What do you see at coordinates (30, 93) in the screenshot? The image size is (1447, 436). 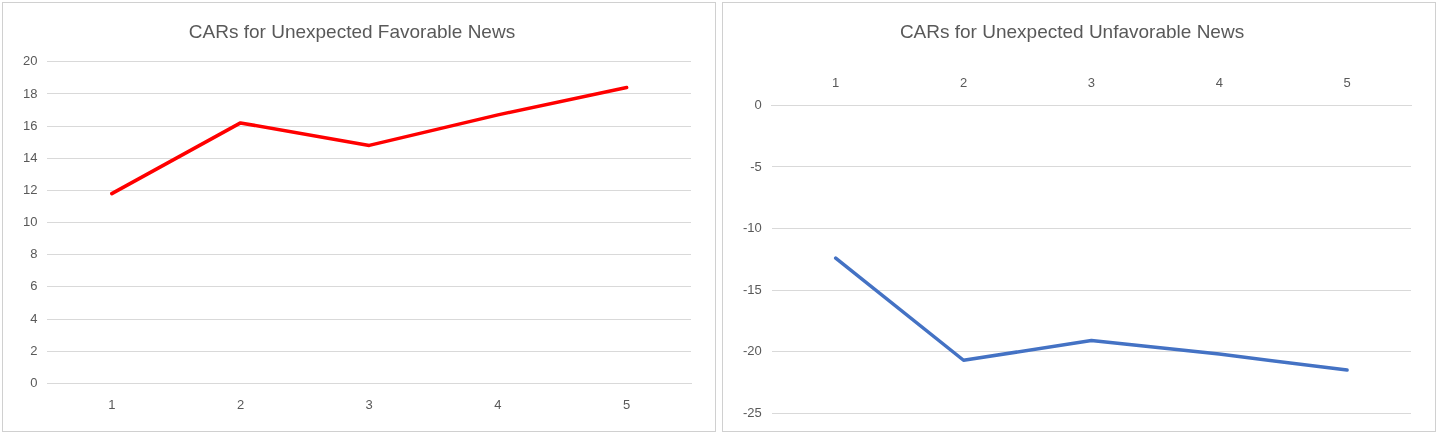 I see `y-tick-label: 18` at bounding box center [30, 93].